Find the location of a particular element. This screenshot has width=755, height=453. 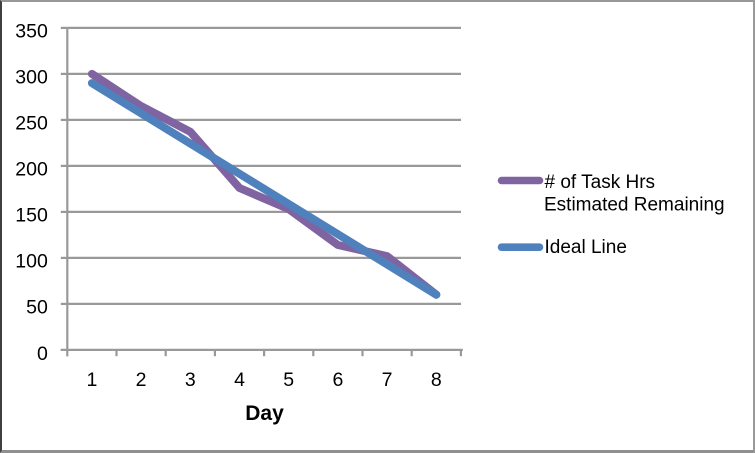

svg-text: Day is located at coordinates (264, 413).